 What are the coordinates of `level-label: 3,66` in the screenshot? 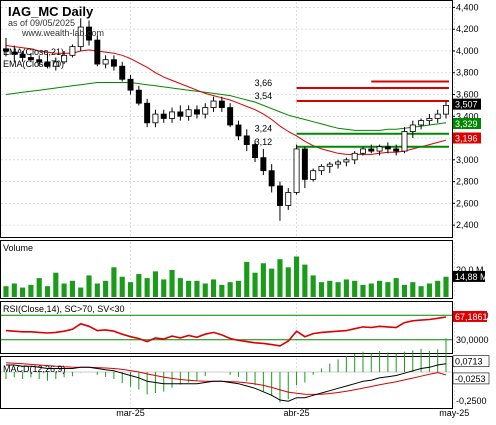 It's located at (264, 83).